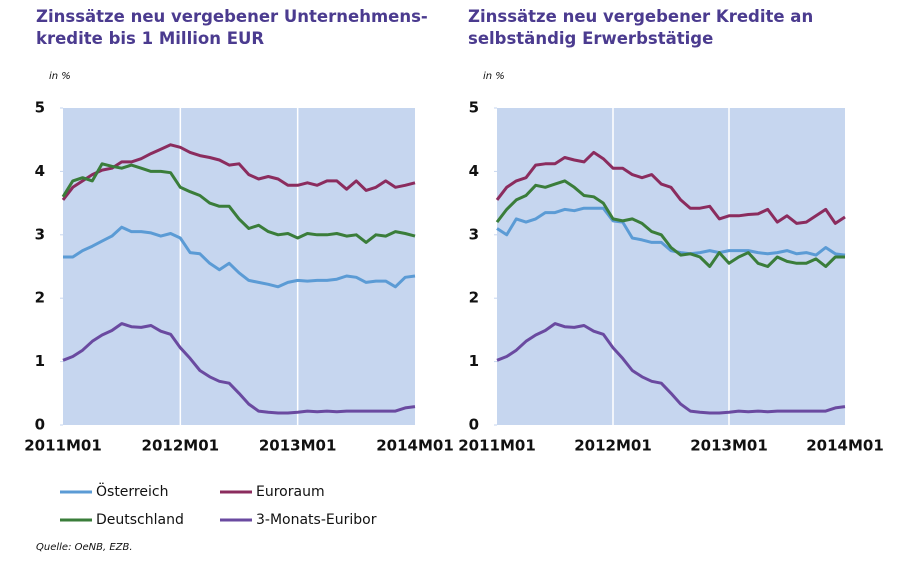 Image resolution: width=914 pixels, height=567 pixels. I want to click on legend-label: Österreich, so click(132, 491).